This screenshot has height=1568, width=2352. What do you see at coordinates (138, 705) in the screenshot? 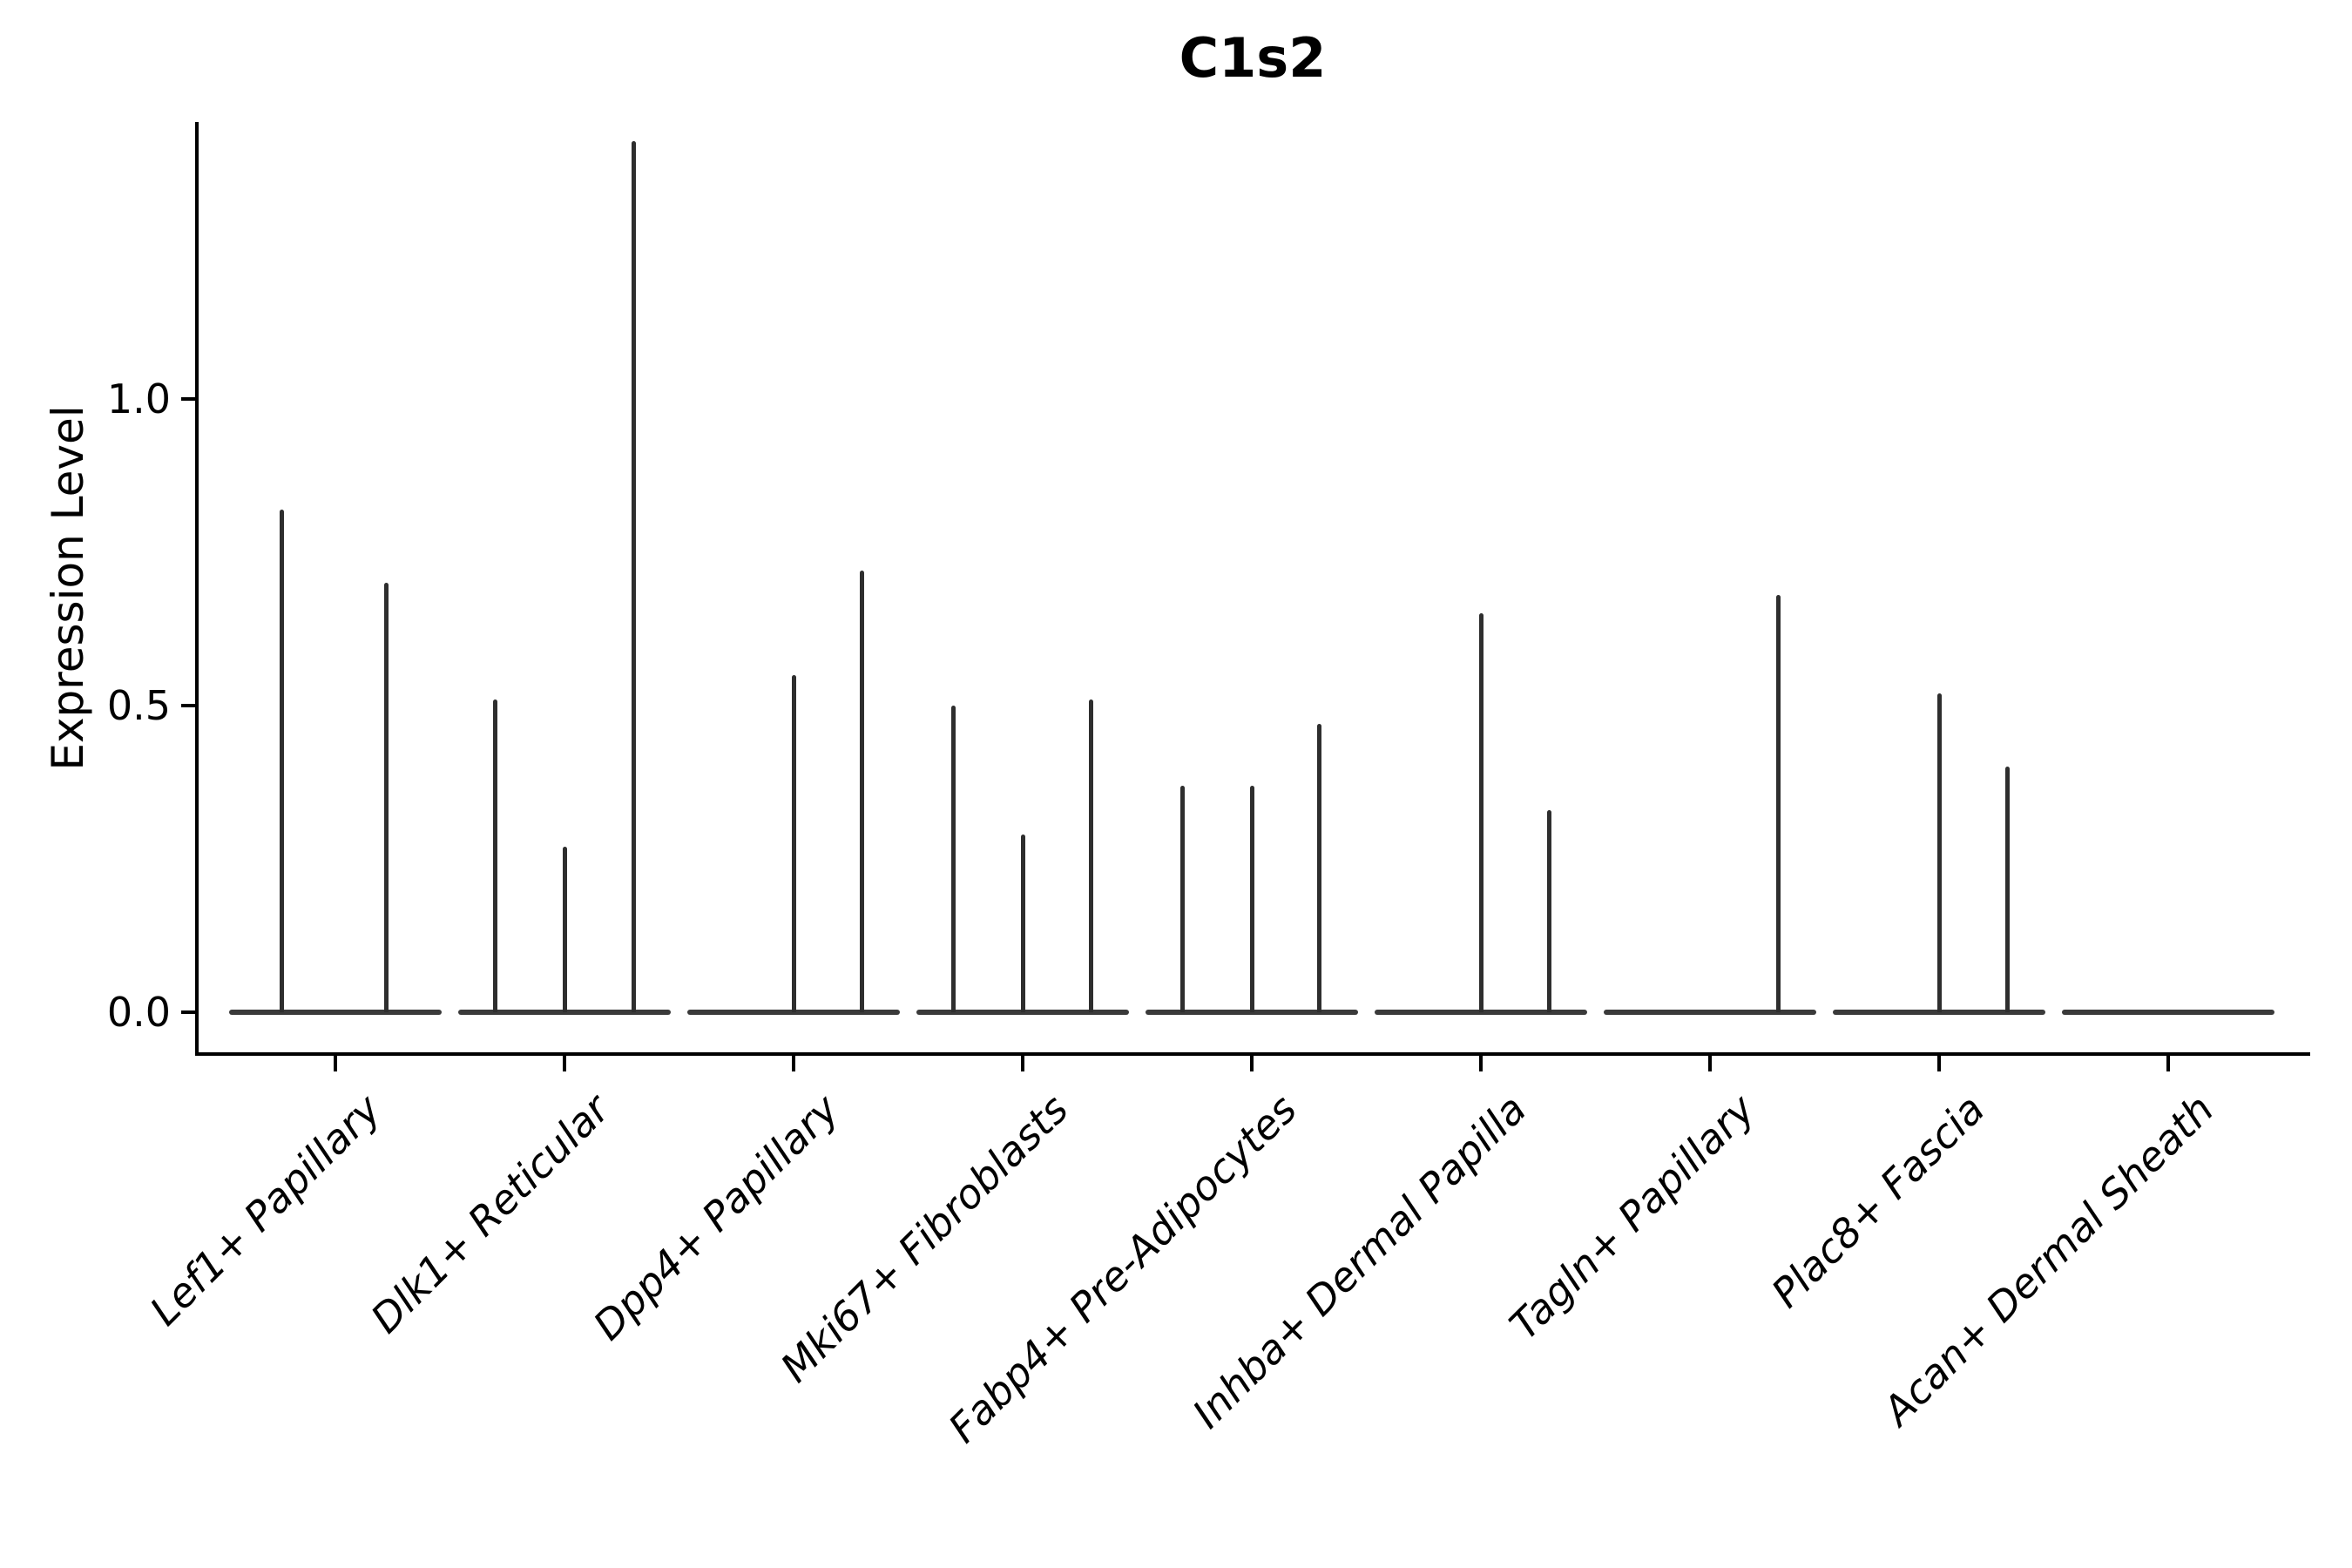
I see `y-tick-label: 0.5` at bounding box center [138, 705].